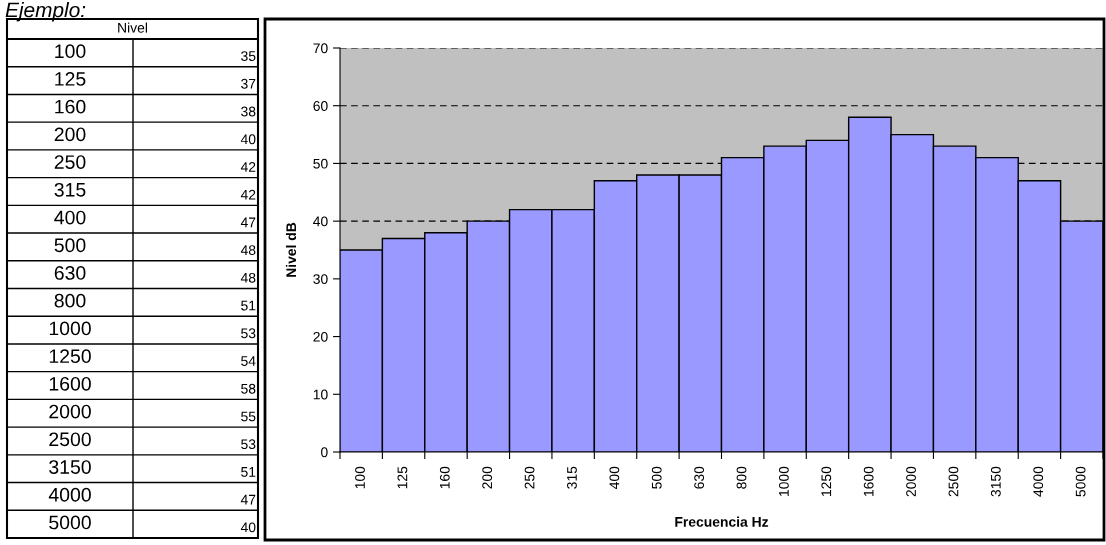  I want to click on x-tick-label: 250, so click(529, 477).